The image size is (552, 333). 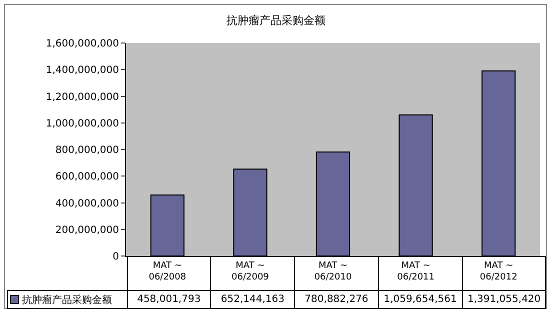 What do you see at coordinates (115, 257) in the screenshot?
I see `y-tick-label: 0` at bounding box center [115, 257].